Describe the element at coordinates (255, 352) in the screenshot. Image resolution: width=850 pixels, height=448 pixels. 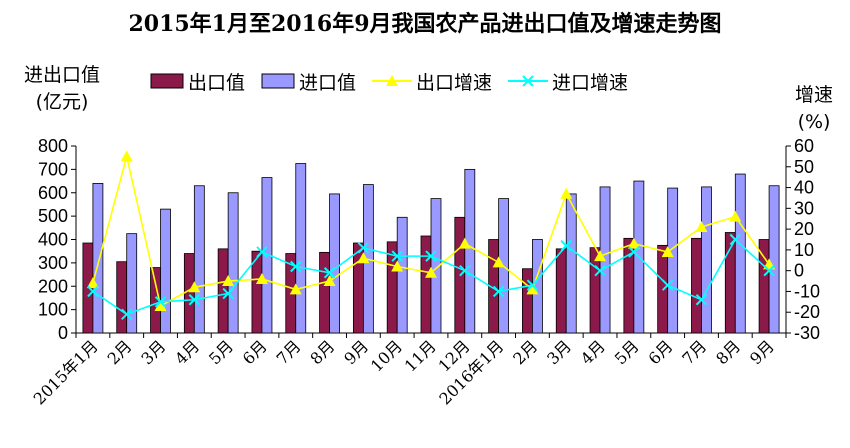
I see `x-tick-label: 6月` at that location.